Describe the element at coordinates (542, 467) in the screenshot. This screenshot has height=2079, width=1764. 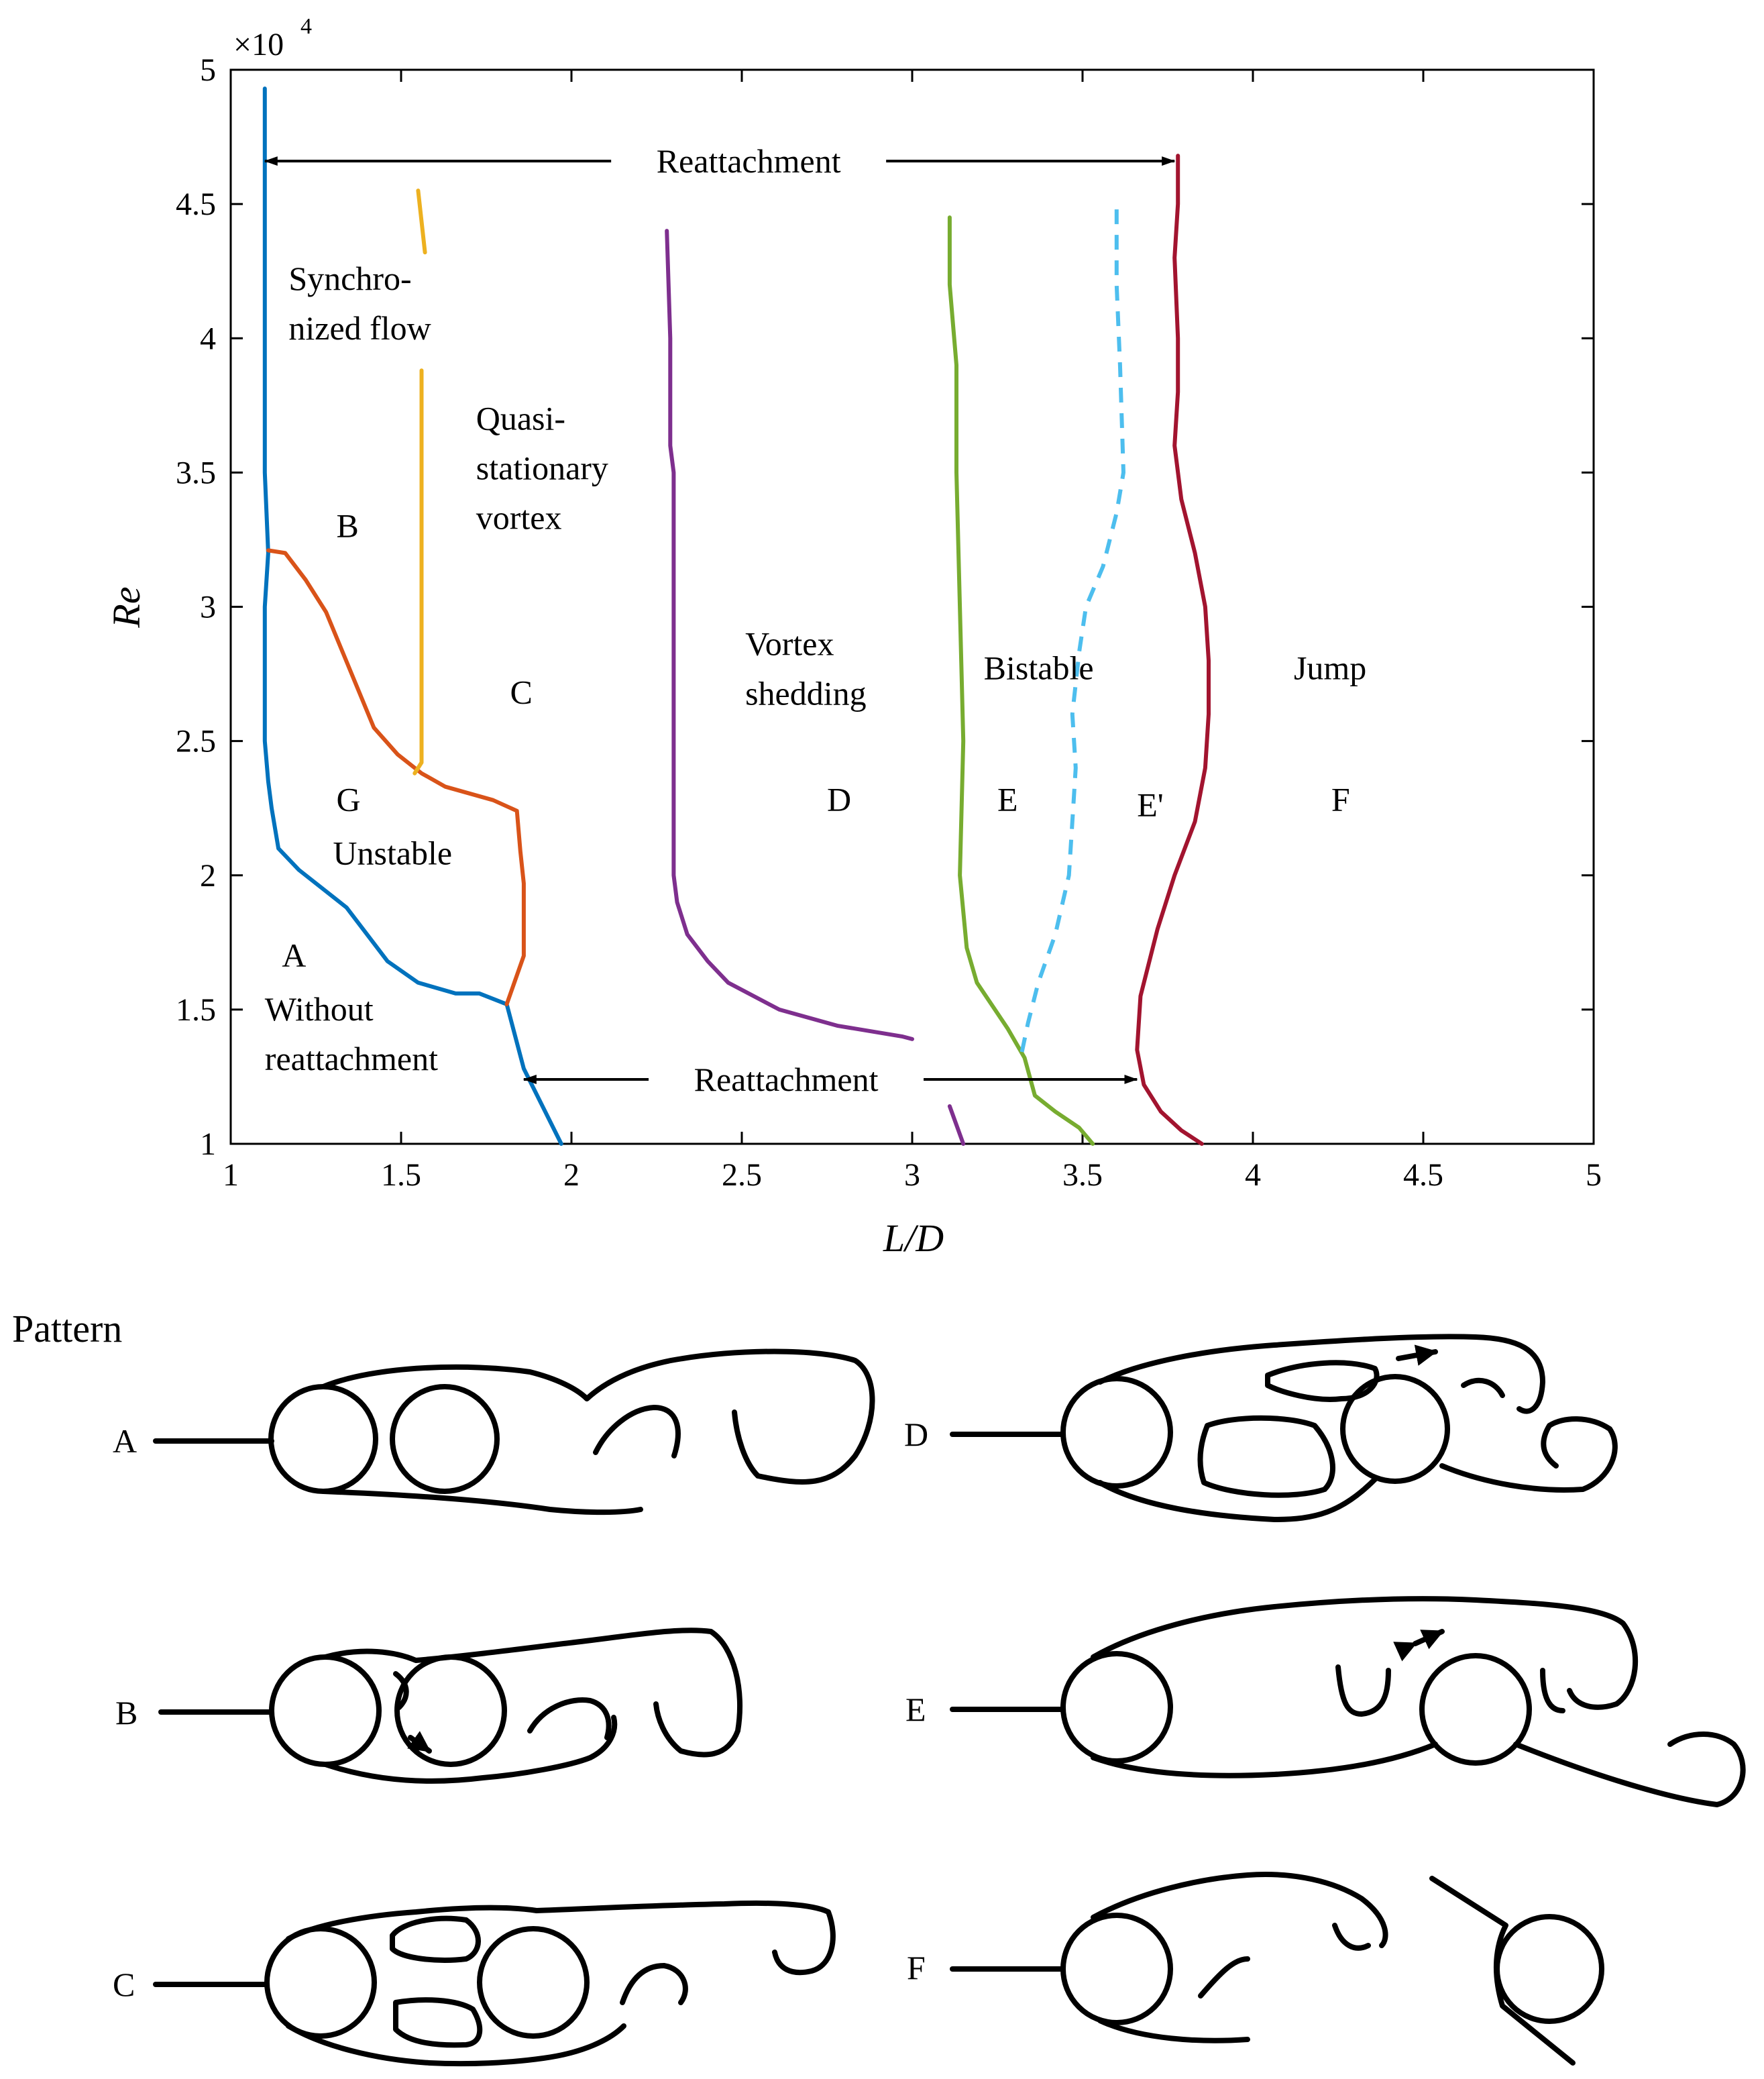
I see `region-label: stationary` at that location.